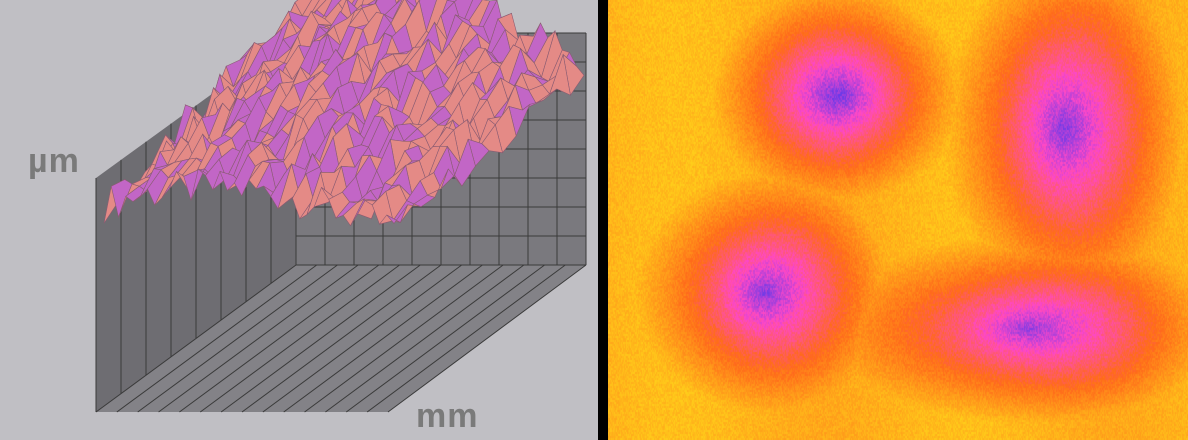 Image resolution: width=1188 pixels, height=440 pixels. Describe the element at coordinates (397, 214) in the screenshot. I see `surface-facet` at that location.